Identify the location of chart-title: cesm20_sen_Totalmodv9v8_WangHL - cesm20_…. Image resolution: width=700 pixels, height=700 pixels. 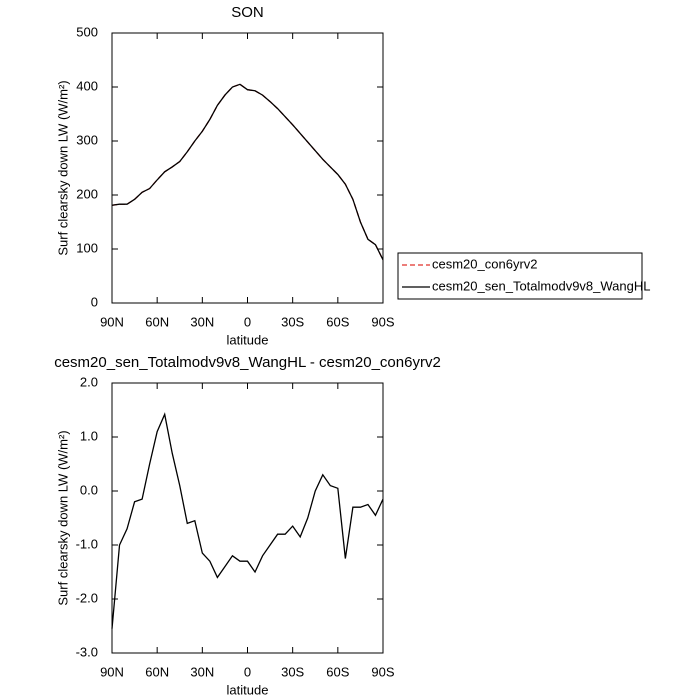
(247, 362).